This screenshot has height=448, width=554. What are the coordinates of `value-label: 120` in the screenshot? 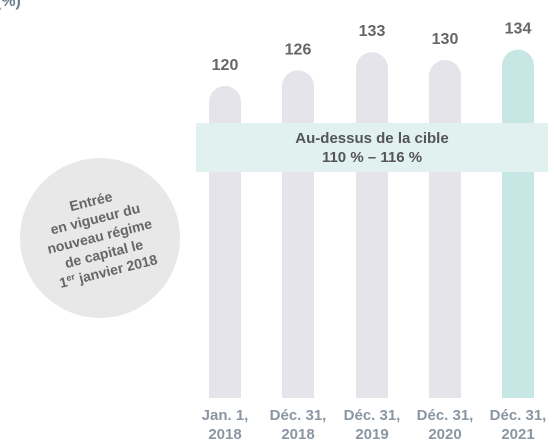 It's located at (225, 65).